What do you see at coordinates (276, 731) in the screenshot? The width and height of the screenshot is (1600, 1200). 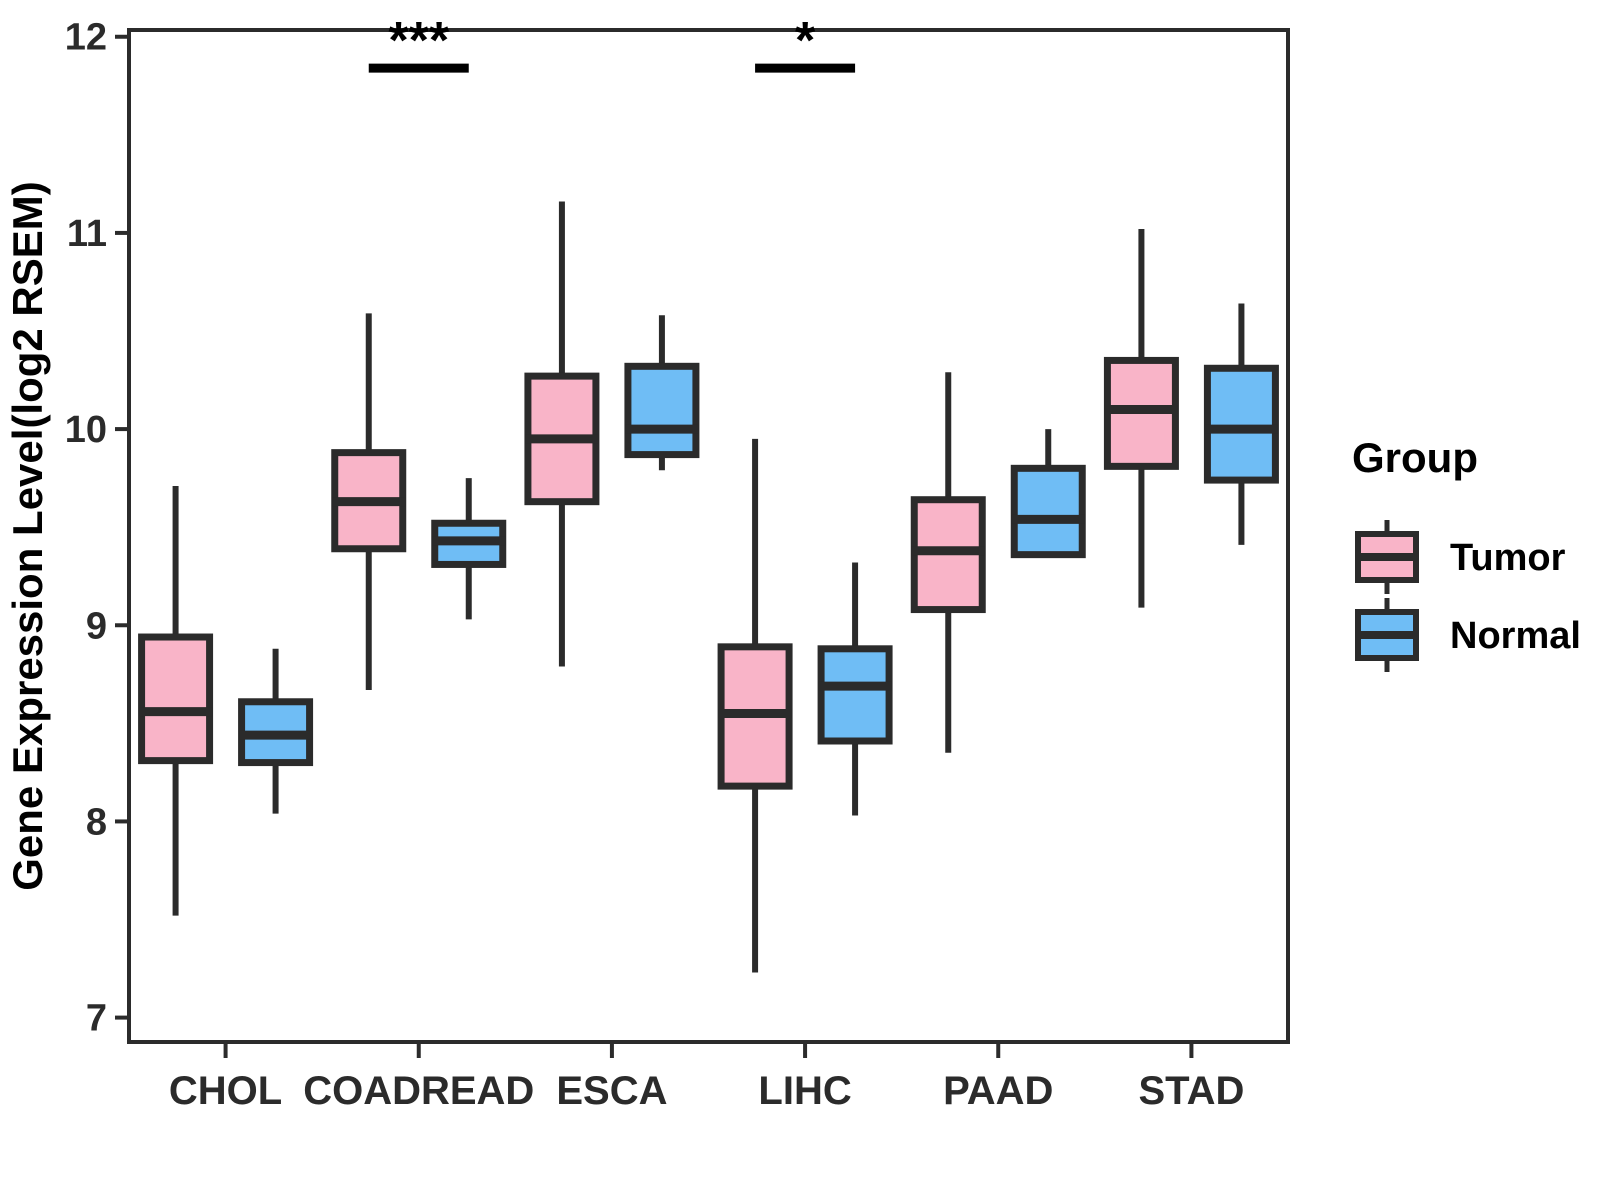 I see `box-normal-chol` at bounding box center [276, 731].